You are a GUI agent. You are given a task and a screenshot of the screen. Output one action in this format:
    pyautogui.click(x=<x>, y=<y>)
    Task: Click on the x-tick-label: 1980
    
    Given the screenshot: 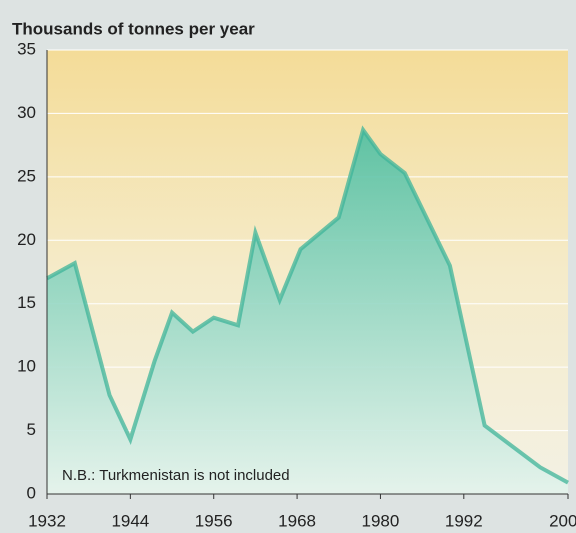 What is the action you would take?
    pyautogui.click(x=381, y=520)
    